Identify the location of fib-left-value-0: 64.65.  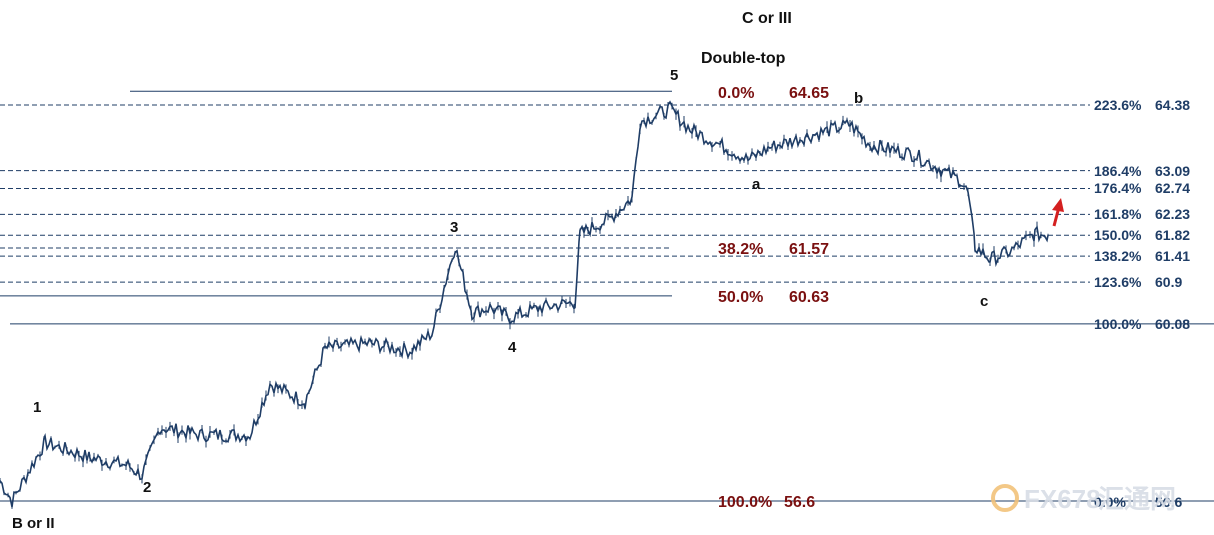
(809, 93).